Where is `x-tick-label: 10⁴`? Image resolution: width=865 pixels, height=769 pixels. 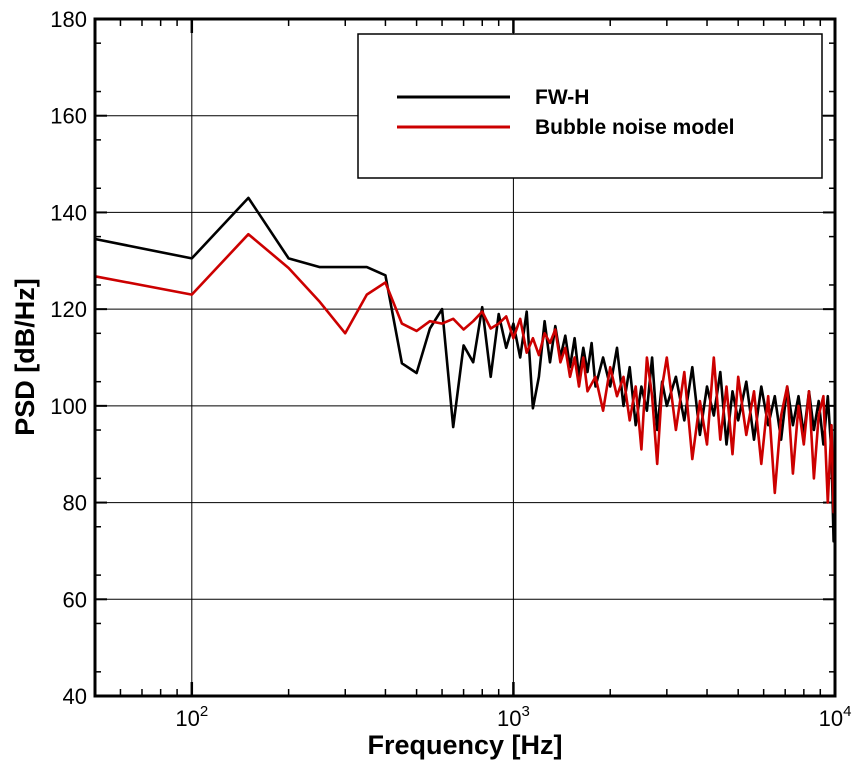
x-tick-label: 10⁴ is located at coordinates (835, 717).